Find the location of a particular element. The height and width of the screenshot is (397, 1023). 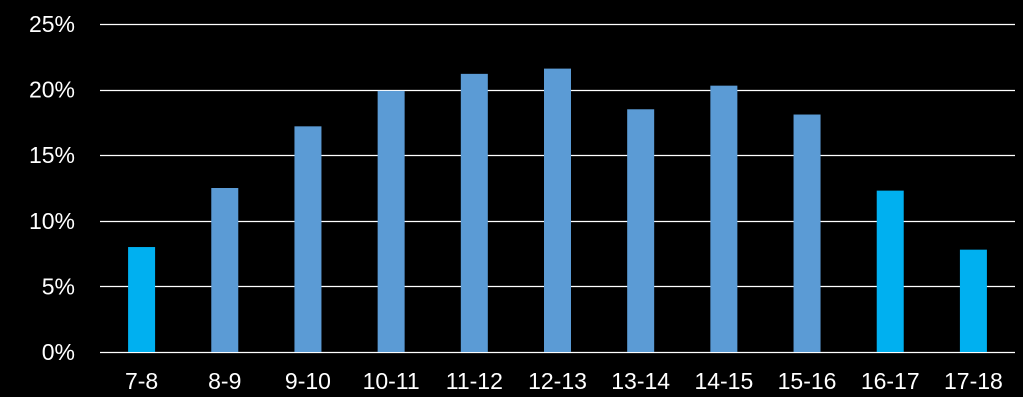

y-tick-label: 10% is located at coordinates (52, 221).